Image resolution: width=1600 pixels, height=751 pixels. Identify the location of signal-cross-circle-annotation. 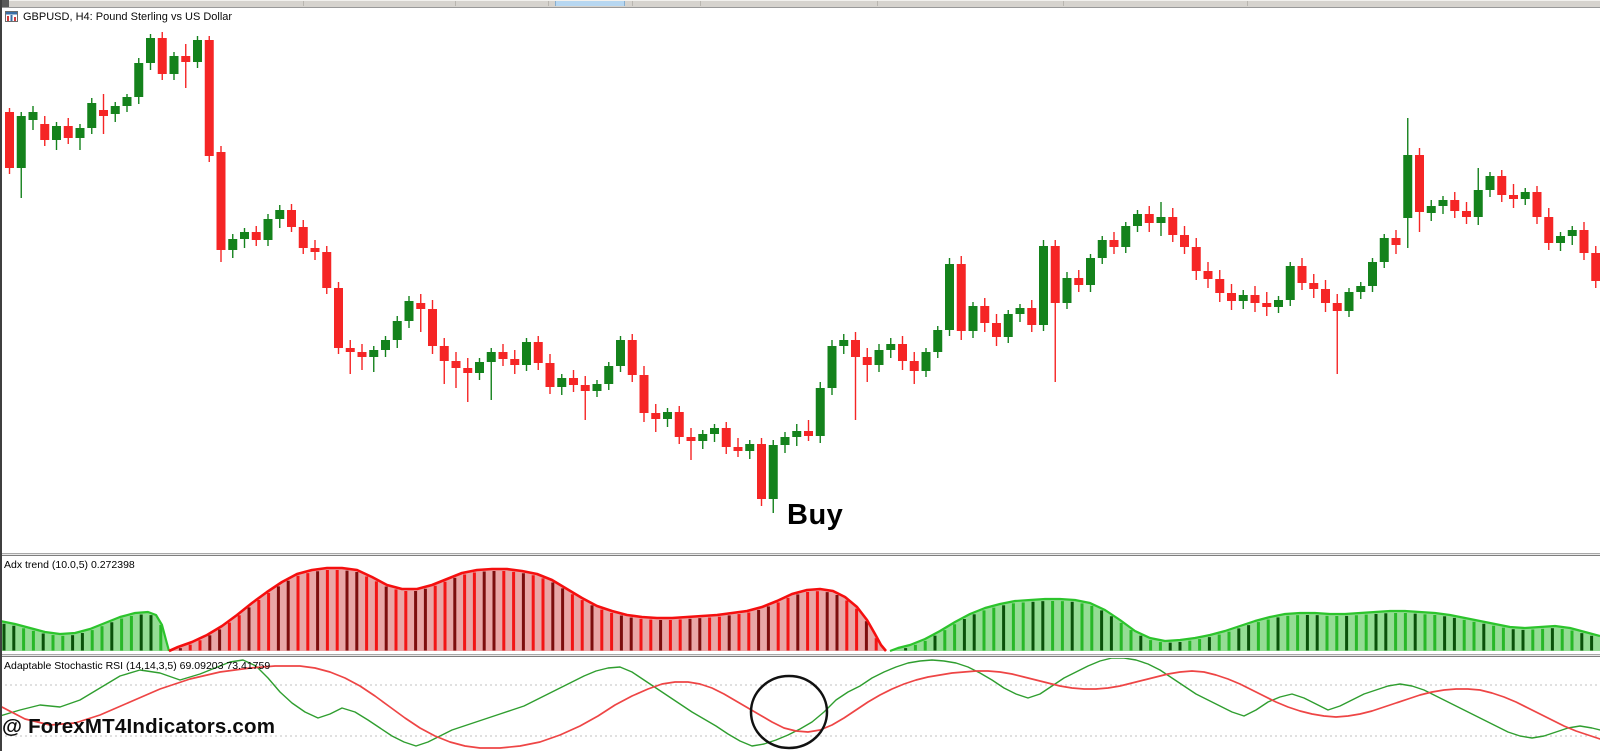
(789, 712).